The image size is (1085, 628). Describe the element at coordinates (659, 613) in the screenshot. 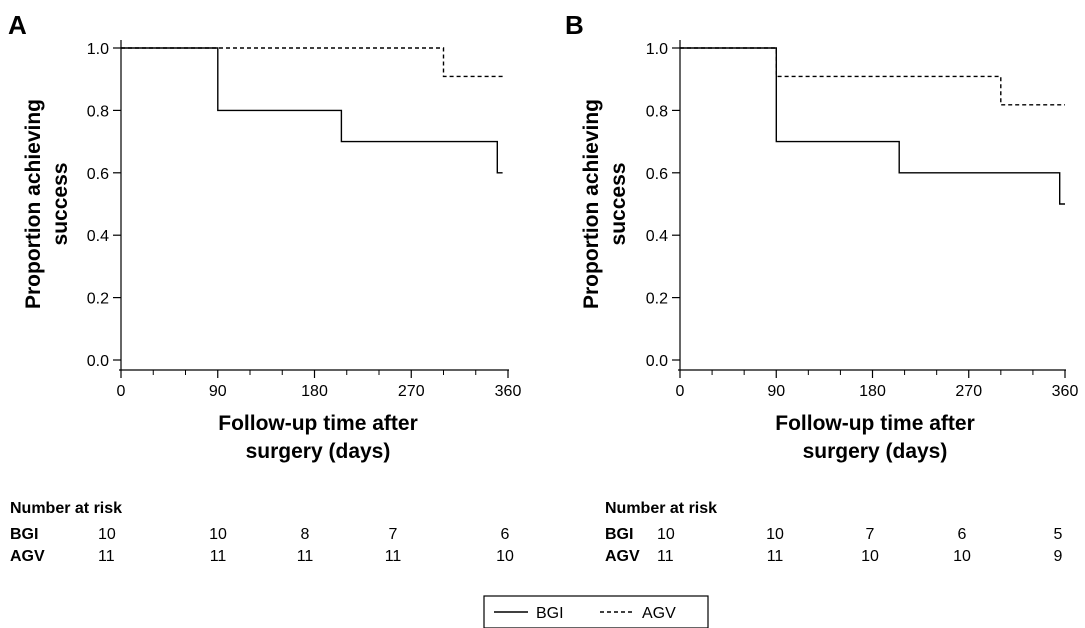

I see `legend-entry-agv: AGV` at that location.